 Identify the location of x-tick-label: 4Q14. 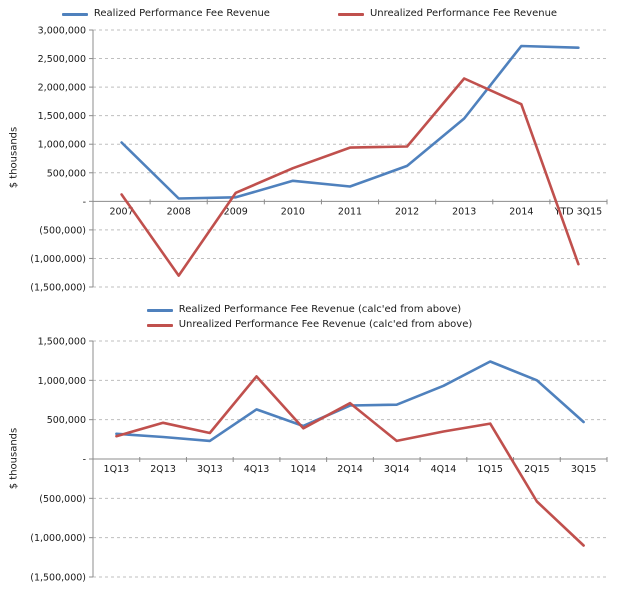
(444, 469).